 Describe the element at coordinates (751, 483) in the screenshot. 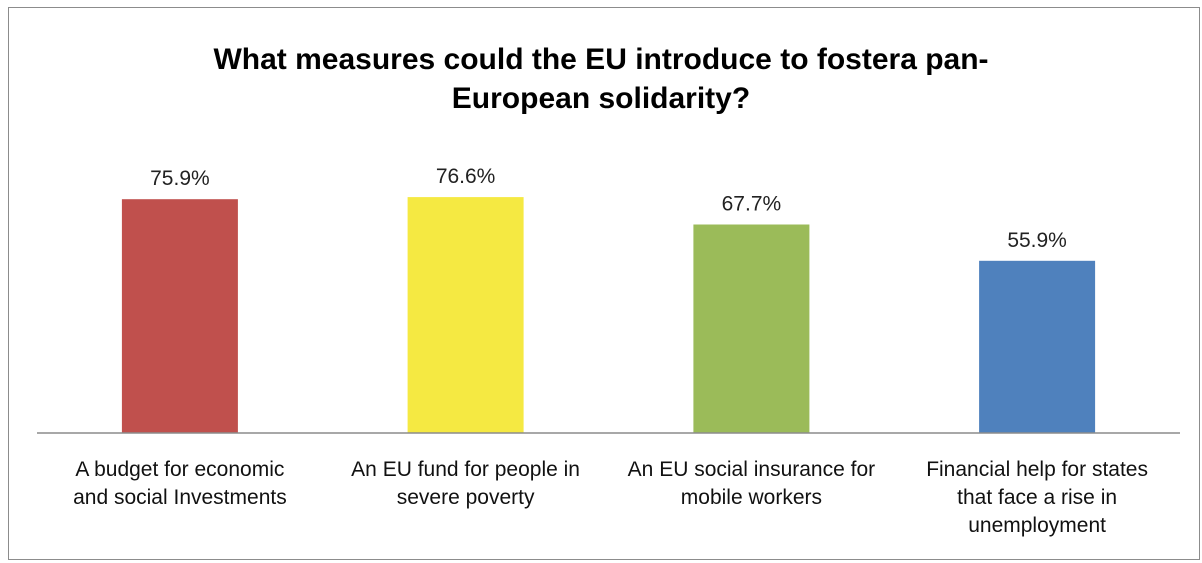

I see `category-label-3: An EU social insurance for mobile workers` at that location.